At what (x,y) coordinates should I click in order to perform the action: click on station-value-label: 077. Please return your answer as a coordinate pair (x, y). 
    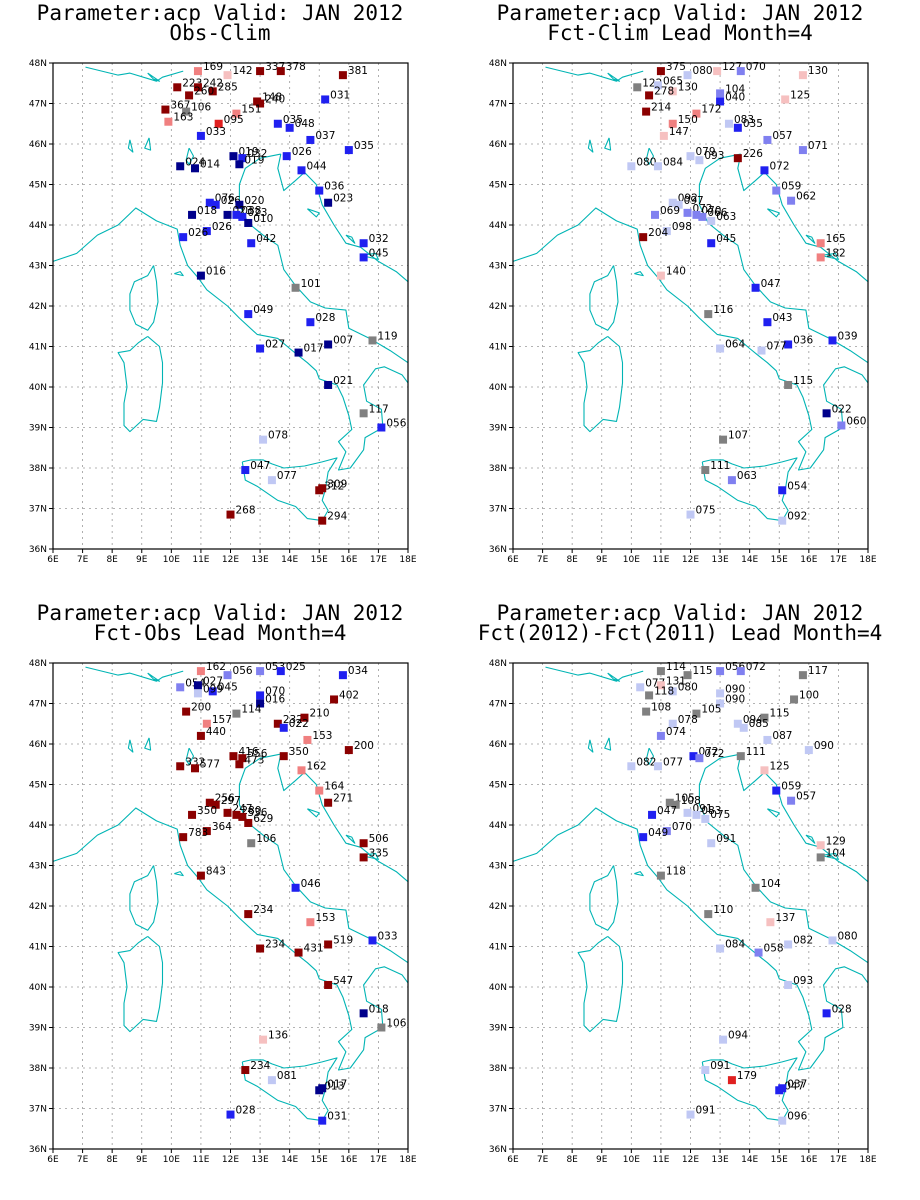
    Looking at the image, I should click on (673, 762).